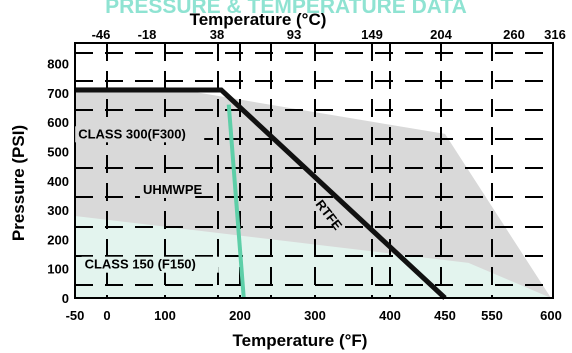 The height and width of the screenshot is (353, 572). I want to click on y-tick-label: 700, so click(58, 93).